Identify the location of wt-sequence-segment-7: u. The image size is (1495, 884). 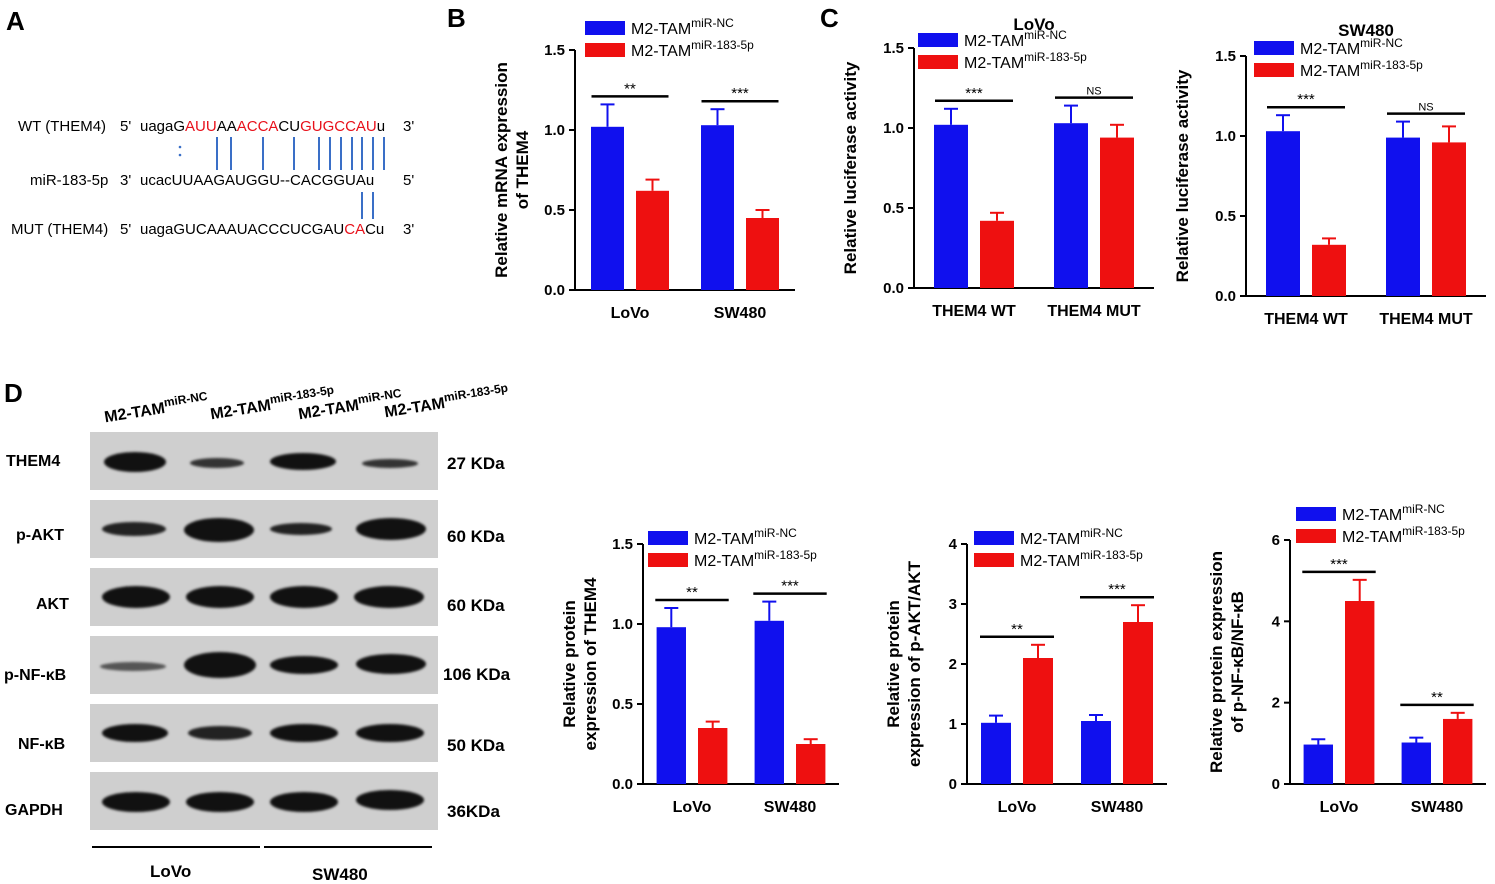
(381, 126).